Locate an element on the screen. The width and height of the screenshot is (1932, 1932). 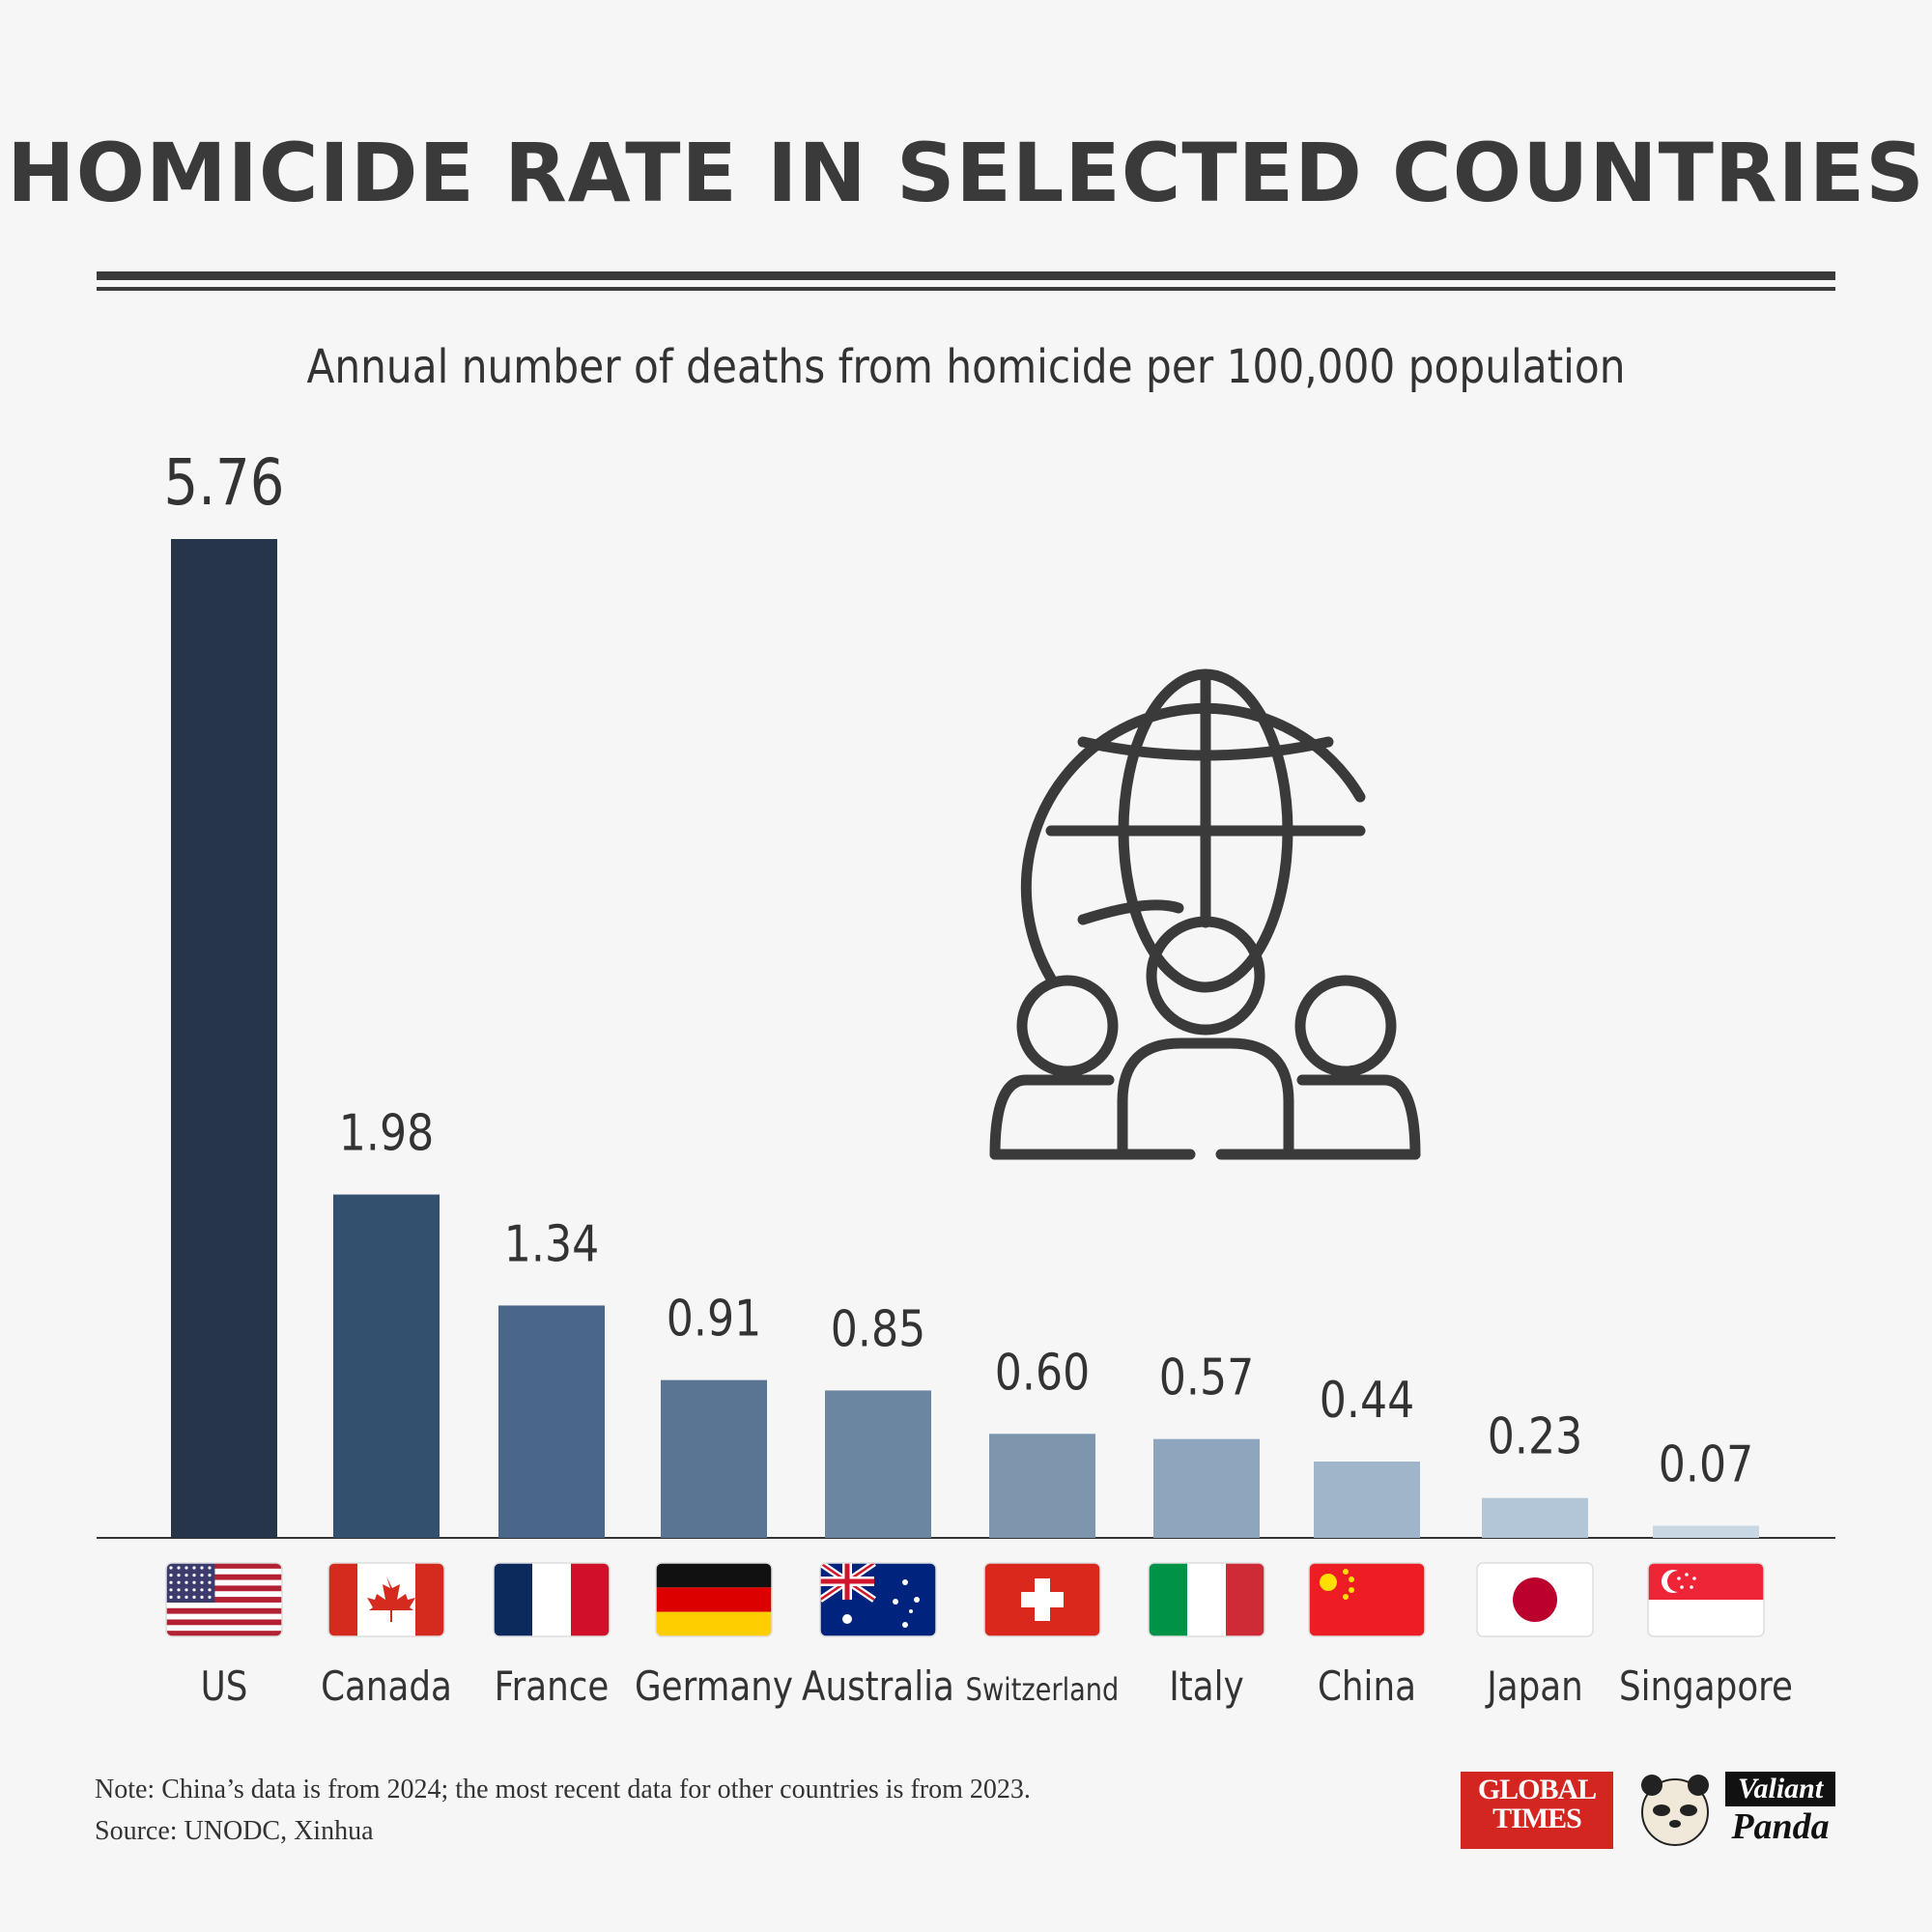
global-times-logo: GLOBAL TIMES is located at coordinates (1537, 1810).